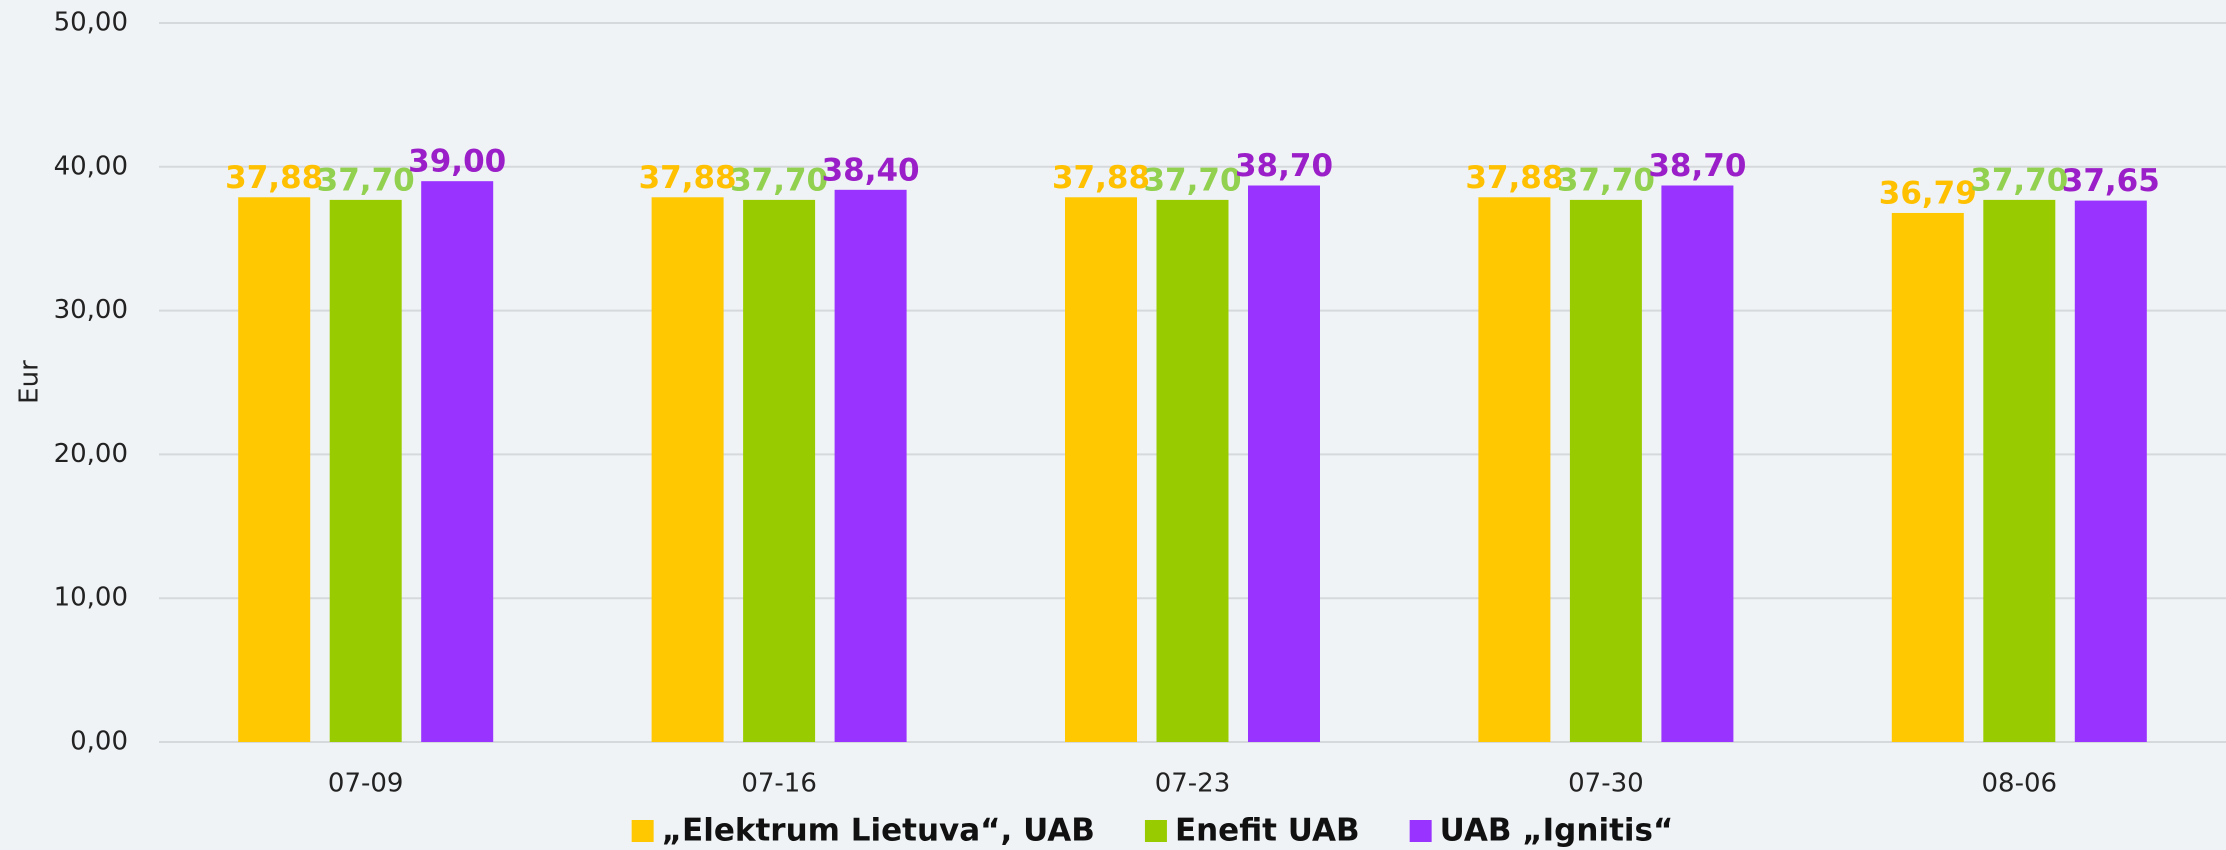 This screenshot has width=2226, height=850. I want to click on y-axis-label: Eur, so click(30, 382).